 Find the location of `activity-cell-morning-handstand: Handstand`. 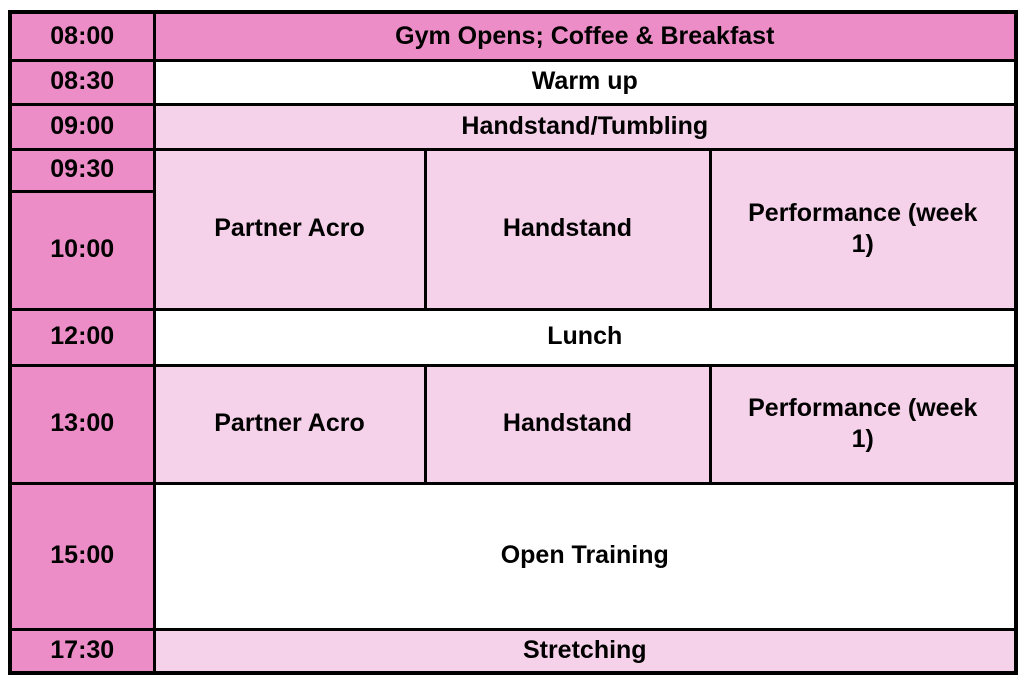

activity-cell-morning-handstand: Handstand is located at coordinates (567, 229).